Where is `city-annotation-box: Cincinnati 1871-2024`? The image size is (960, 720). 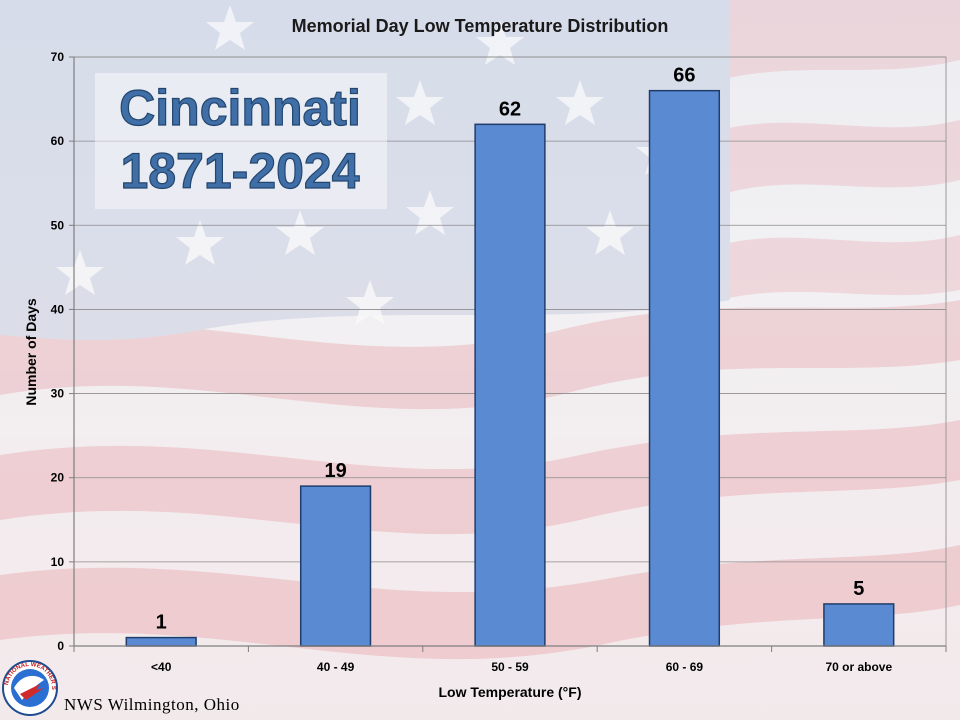
city-annotation-box: Cincinnati 1871-2024 is located at coordinates (241, 141).